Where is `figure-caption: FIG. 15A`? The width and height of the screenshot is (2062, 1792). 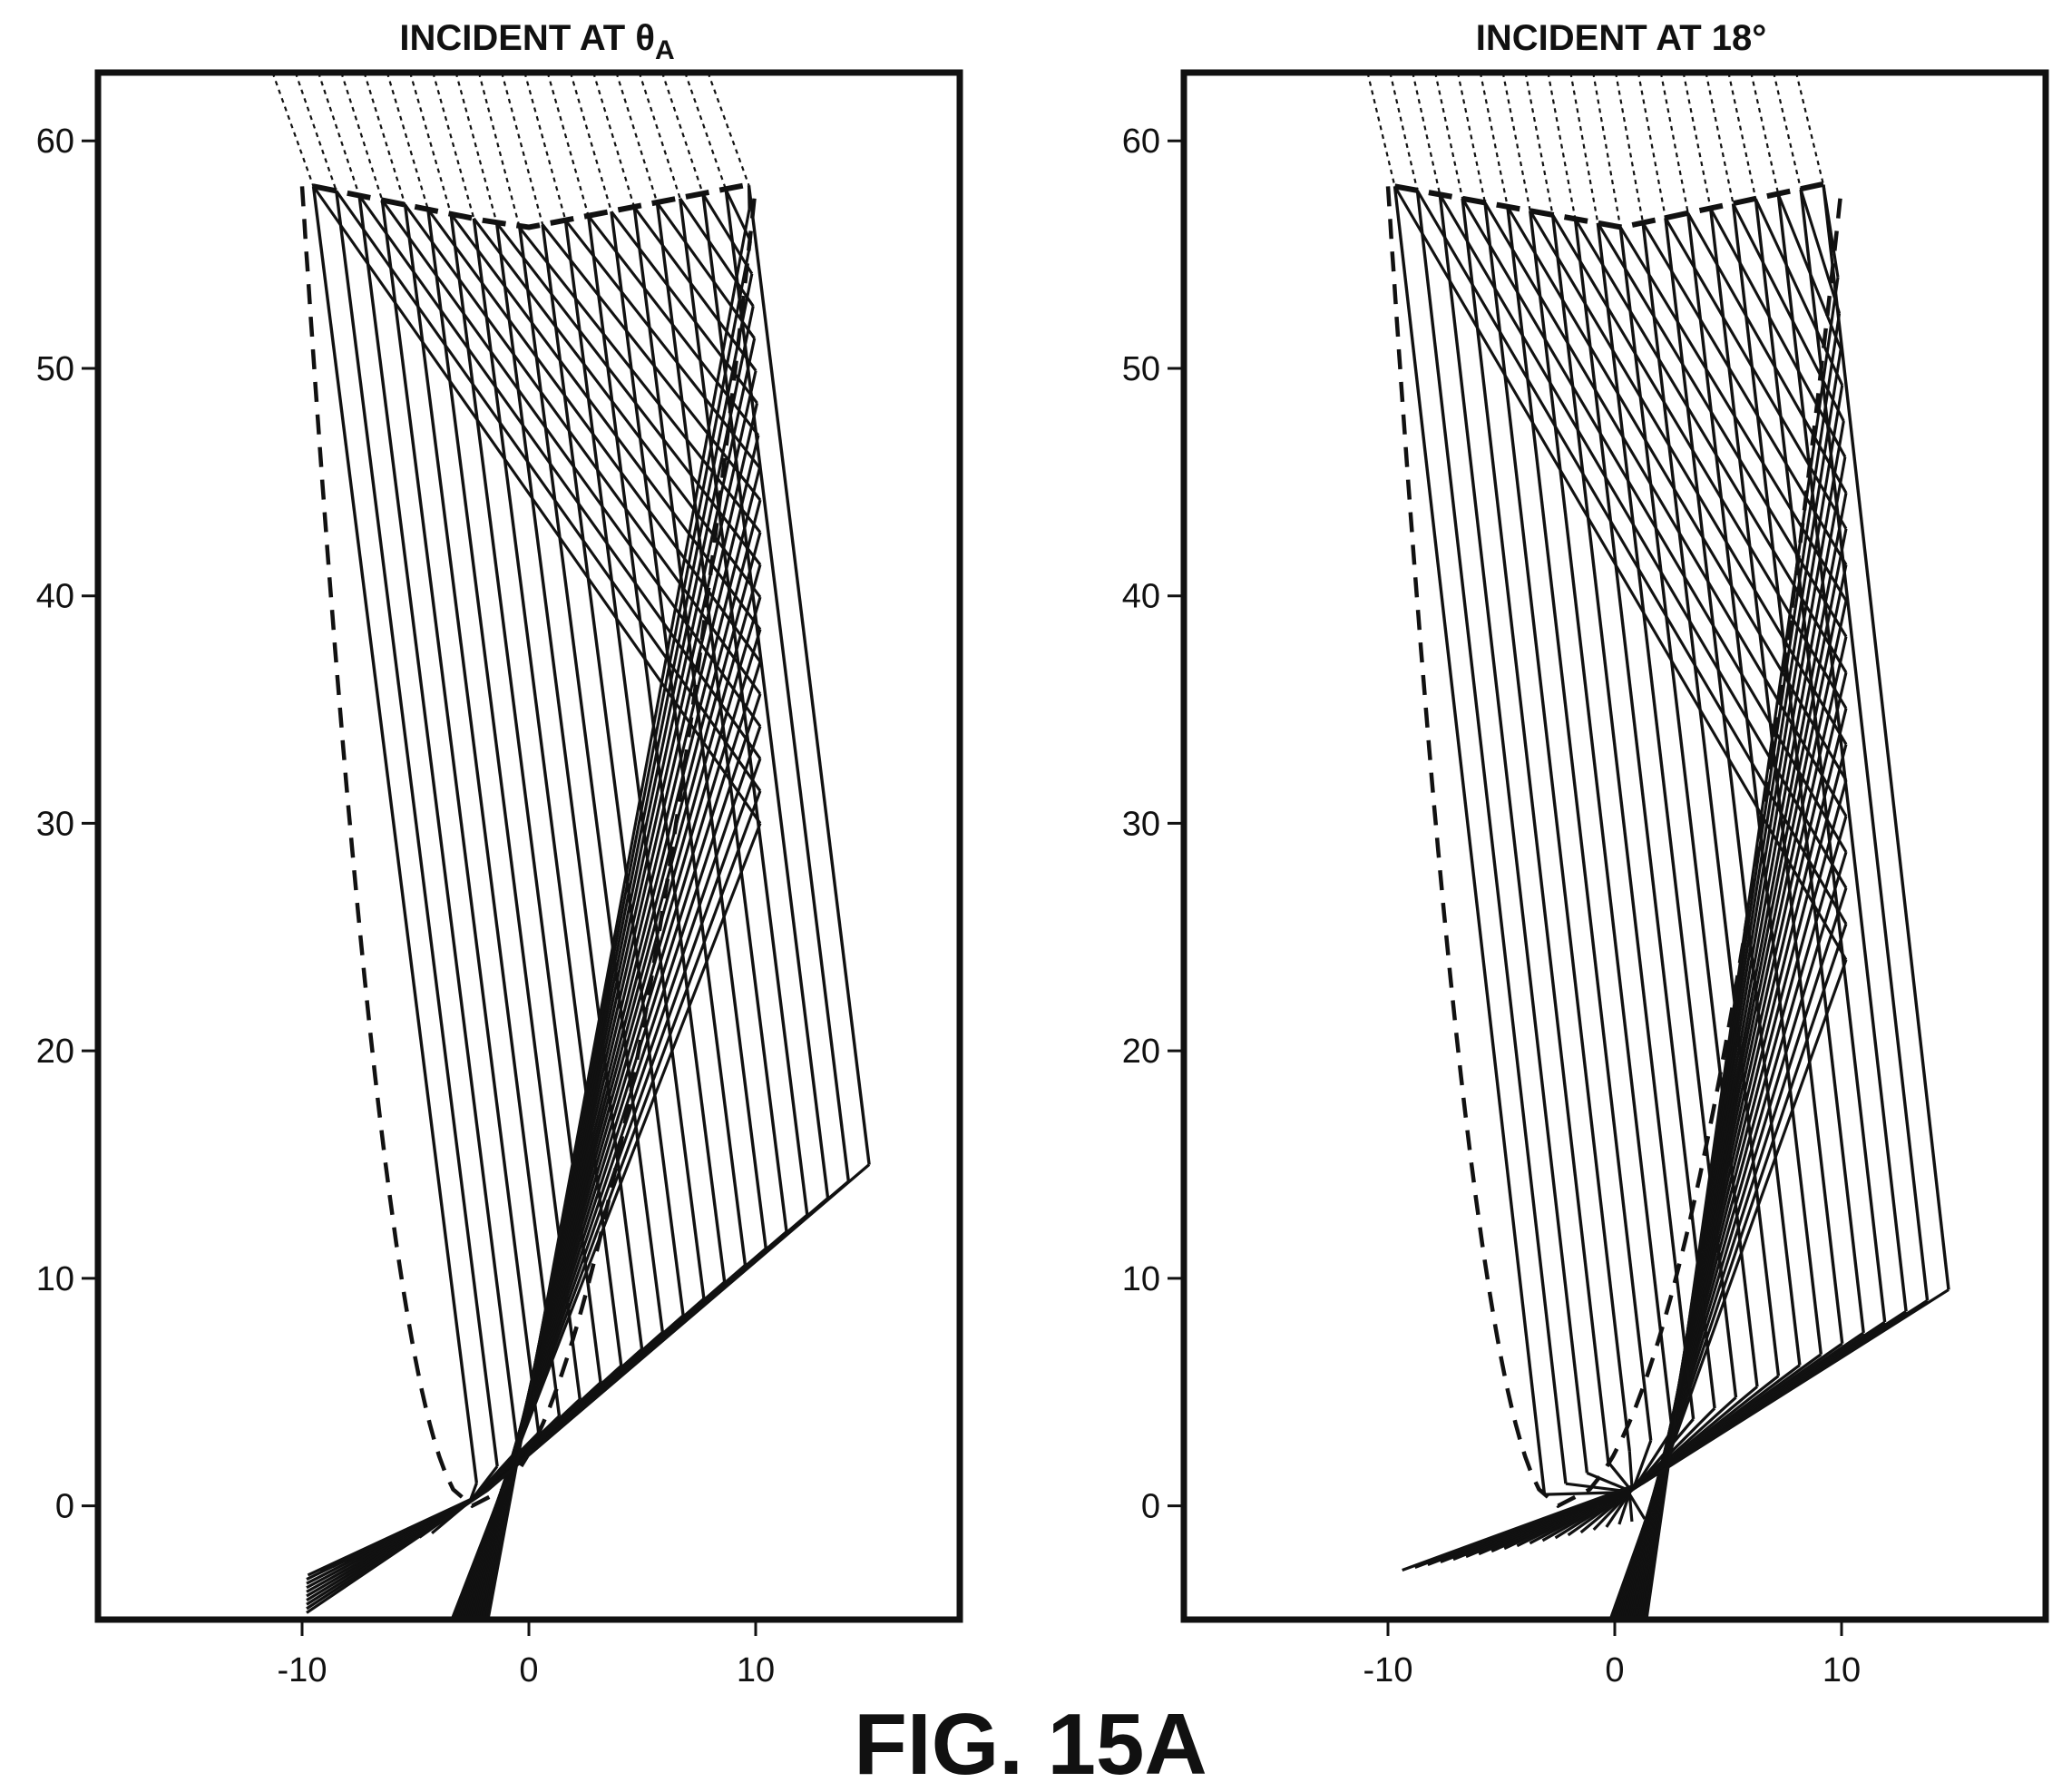
figure-caption: FIG. 15A is located at coordinates (1031, 1744).